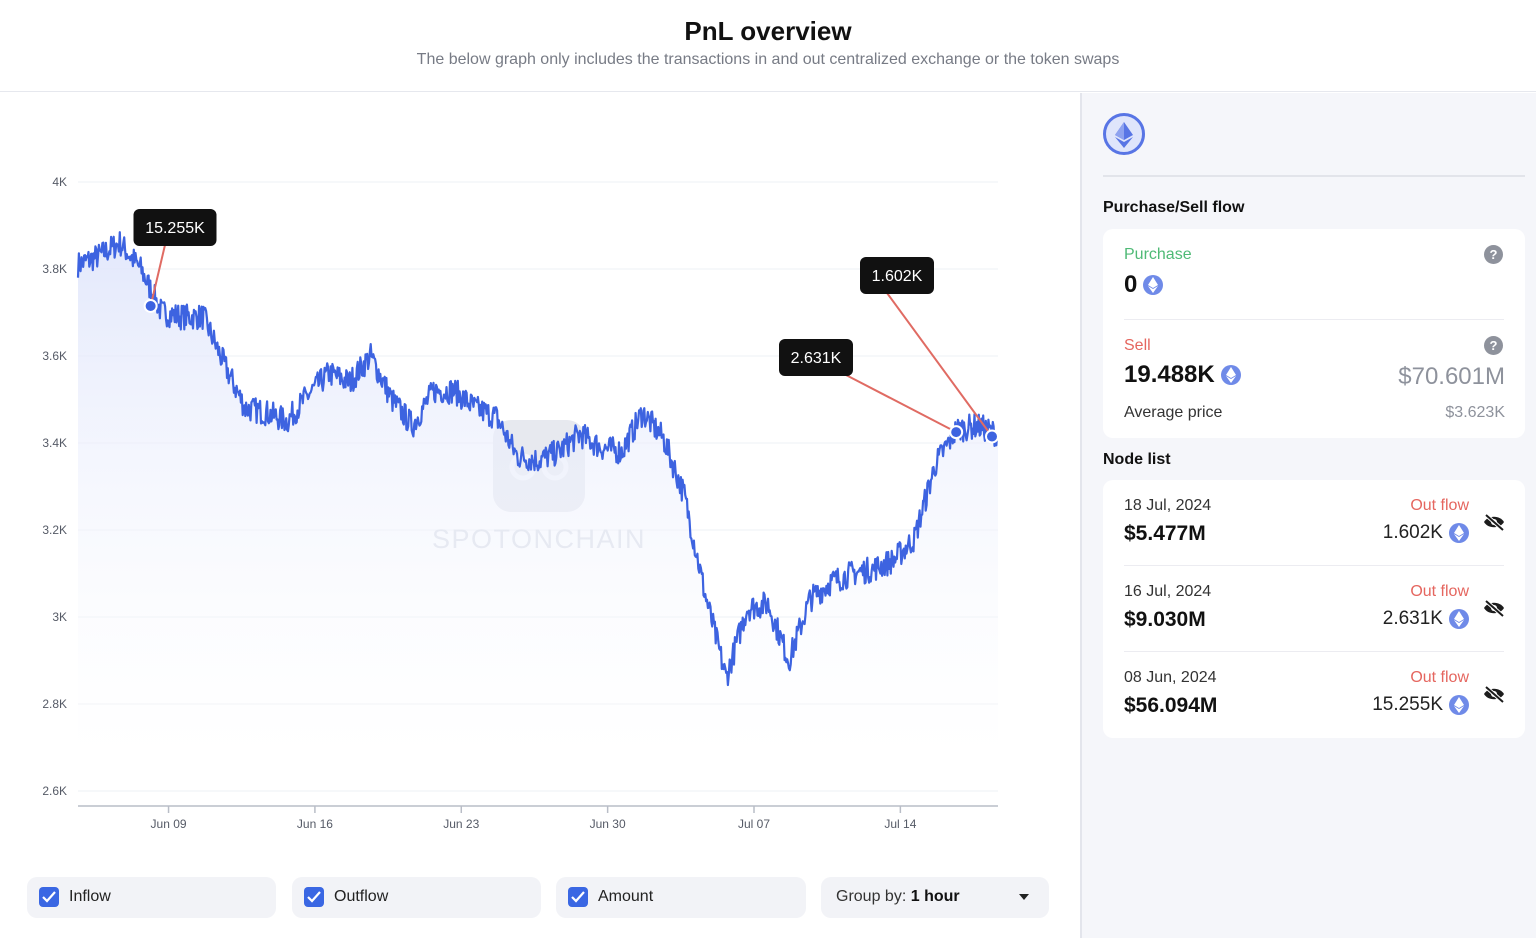 The height and width of the screenshot is (938, 1536). I want to click on sidebar-divider, so click(1314, 176).